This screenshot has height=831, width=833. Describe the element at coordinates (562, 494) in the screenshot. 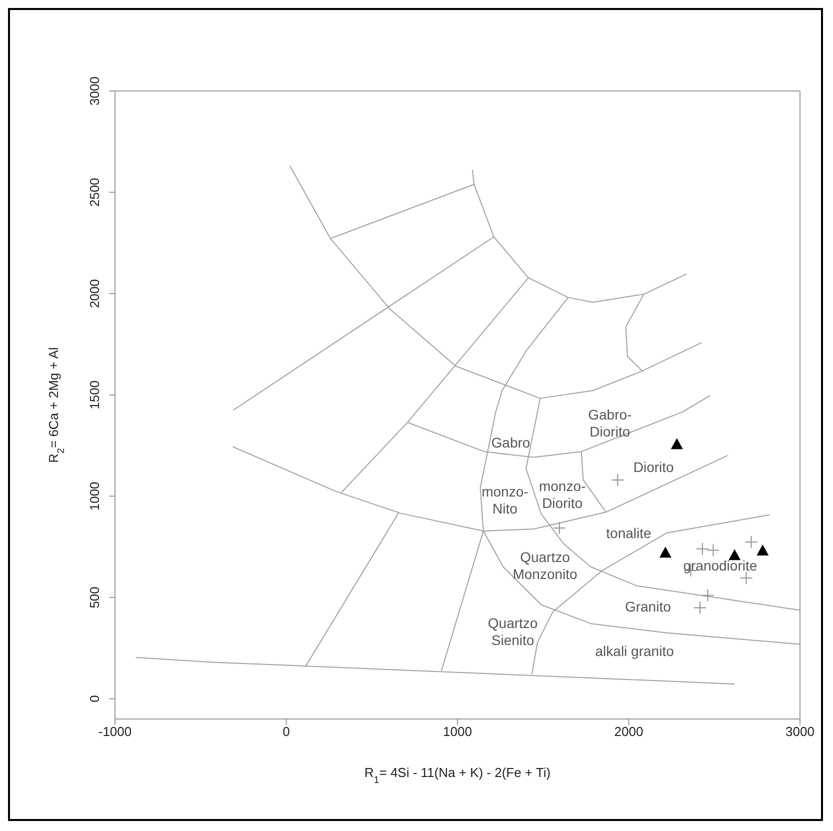

I see `annotation: monzo- Diorito` at that location.